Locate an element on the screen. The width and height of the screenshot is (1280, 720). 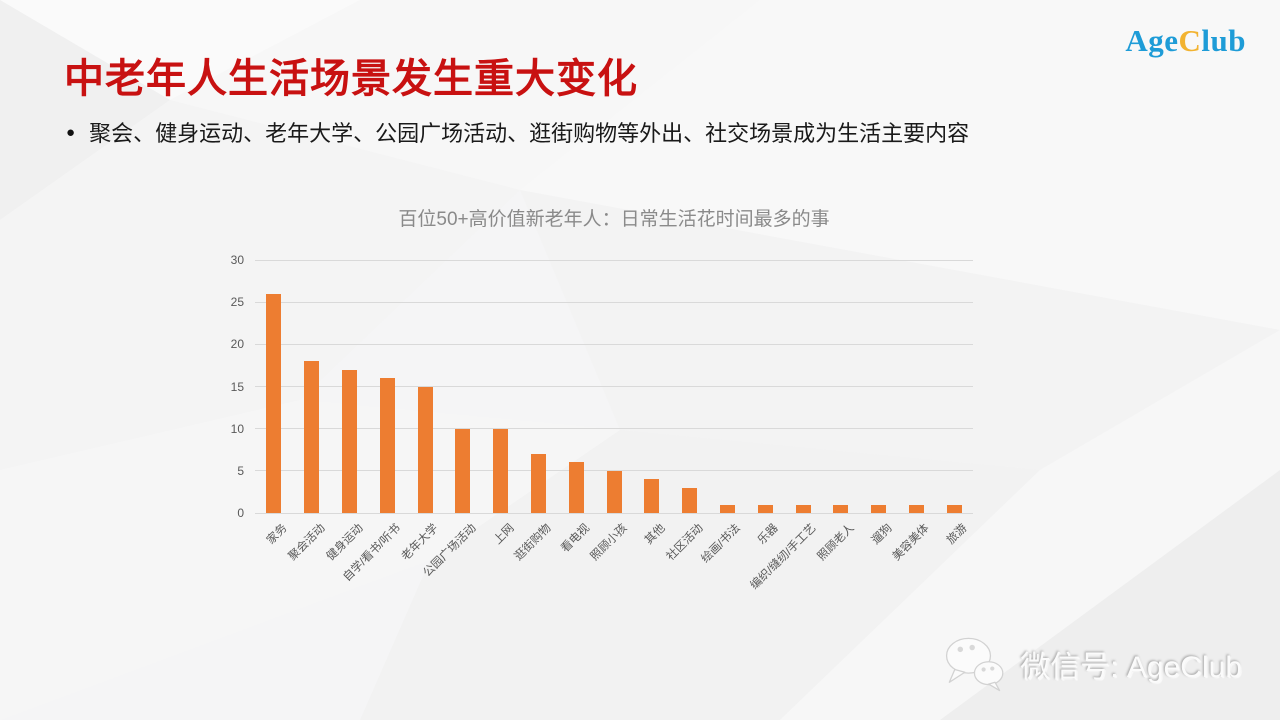
x-axis-label: 上网 is located at coordinates (504, 534).